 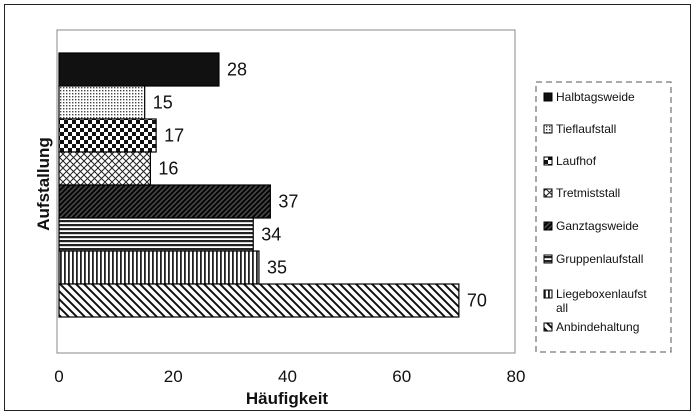 I want to click on legend-label-liegeboxenlaufstall: Liegeboxenlaufst, so click(x=601, y=294).